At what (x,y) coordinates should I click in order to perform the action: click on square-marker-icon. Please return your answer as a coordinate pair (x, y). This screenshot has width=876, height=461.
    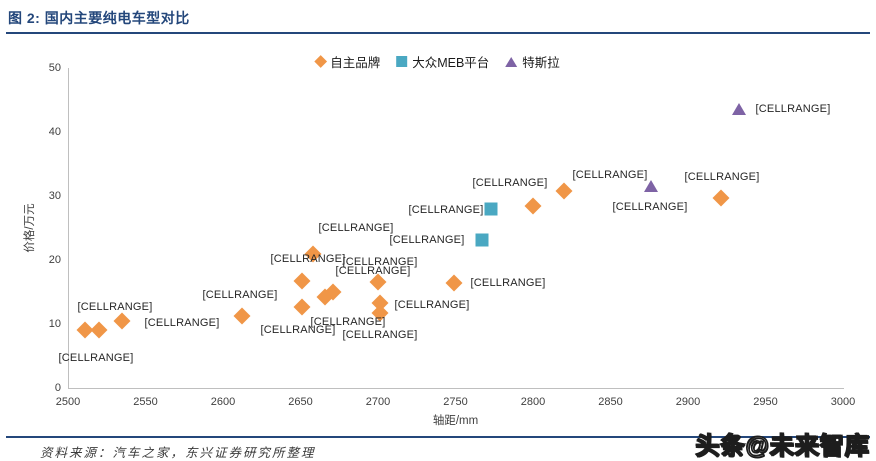
    Looking at the image, I should click on (402, 61).